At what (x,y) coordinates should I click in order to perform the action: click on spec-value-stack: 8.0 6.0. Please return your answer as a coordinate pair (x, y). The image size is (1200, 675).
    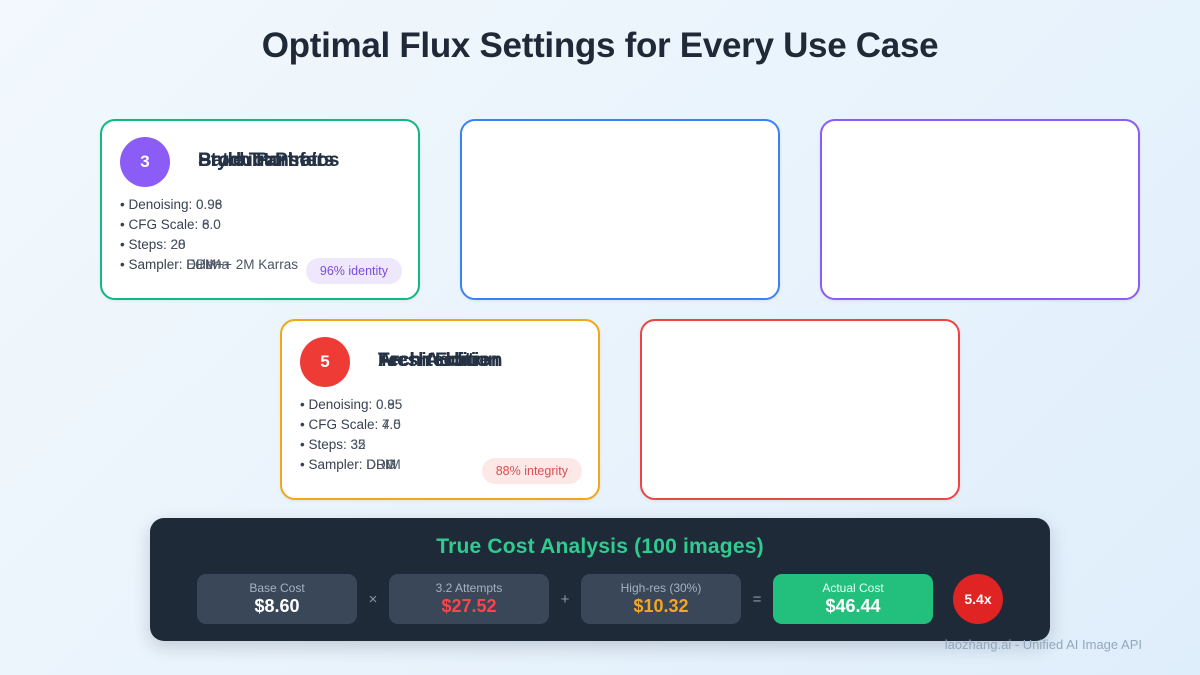
    Looking at the image, I should click on (211, 225).